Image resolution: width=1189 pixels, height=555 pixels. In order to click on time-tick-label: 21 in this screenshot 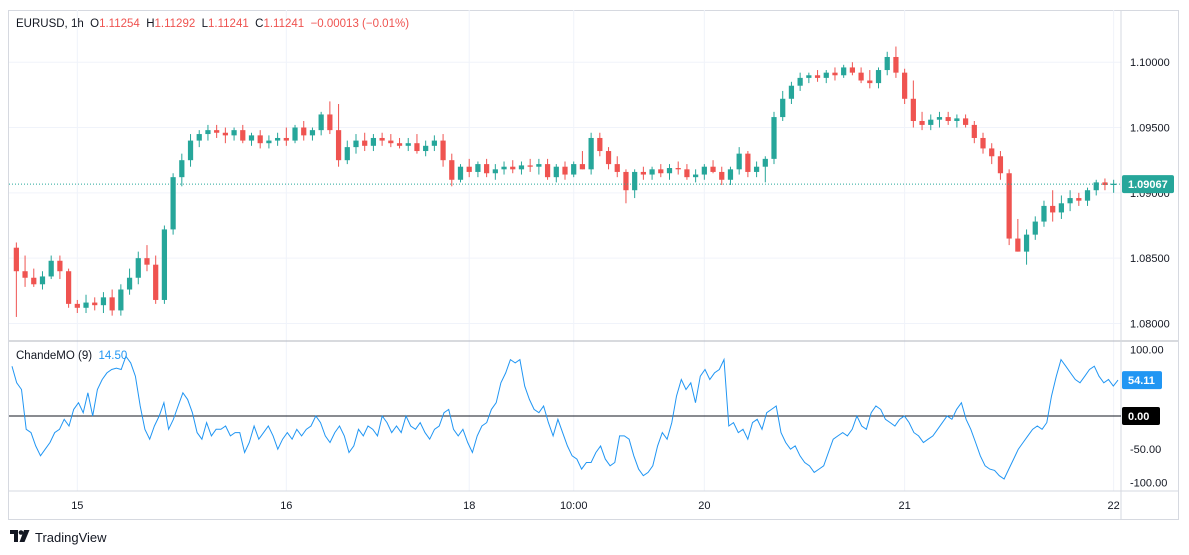, I will do `click(905, 506)`.